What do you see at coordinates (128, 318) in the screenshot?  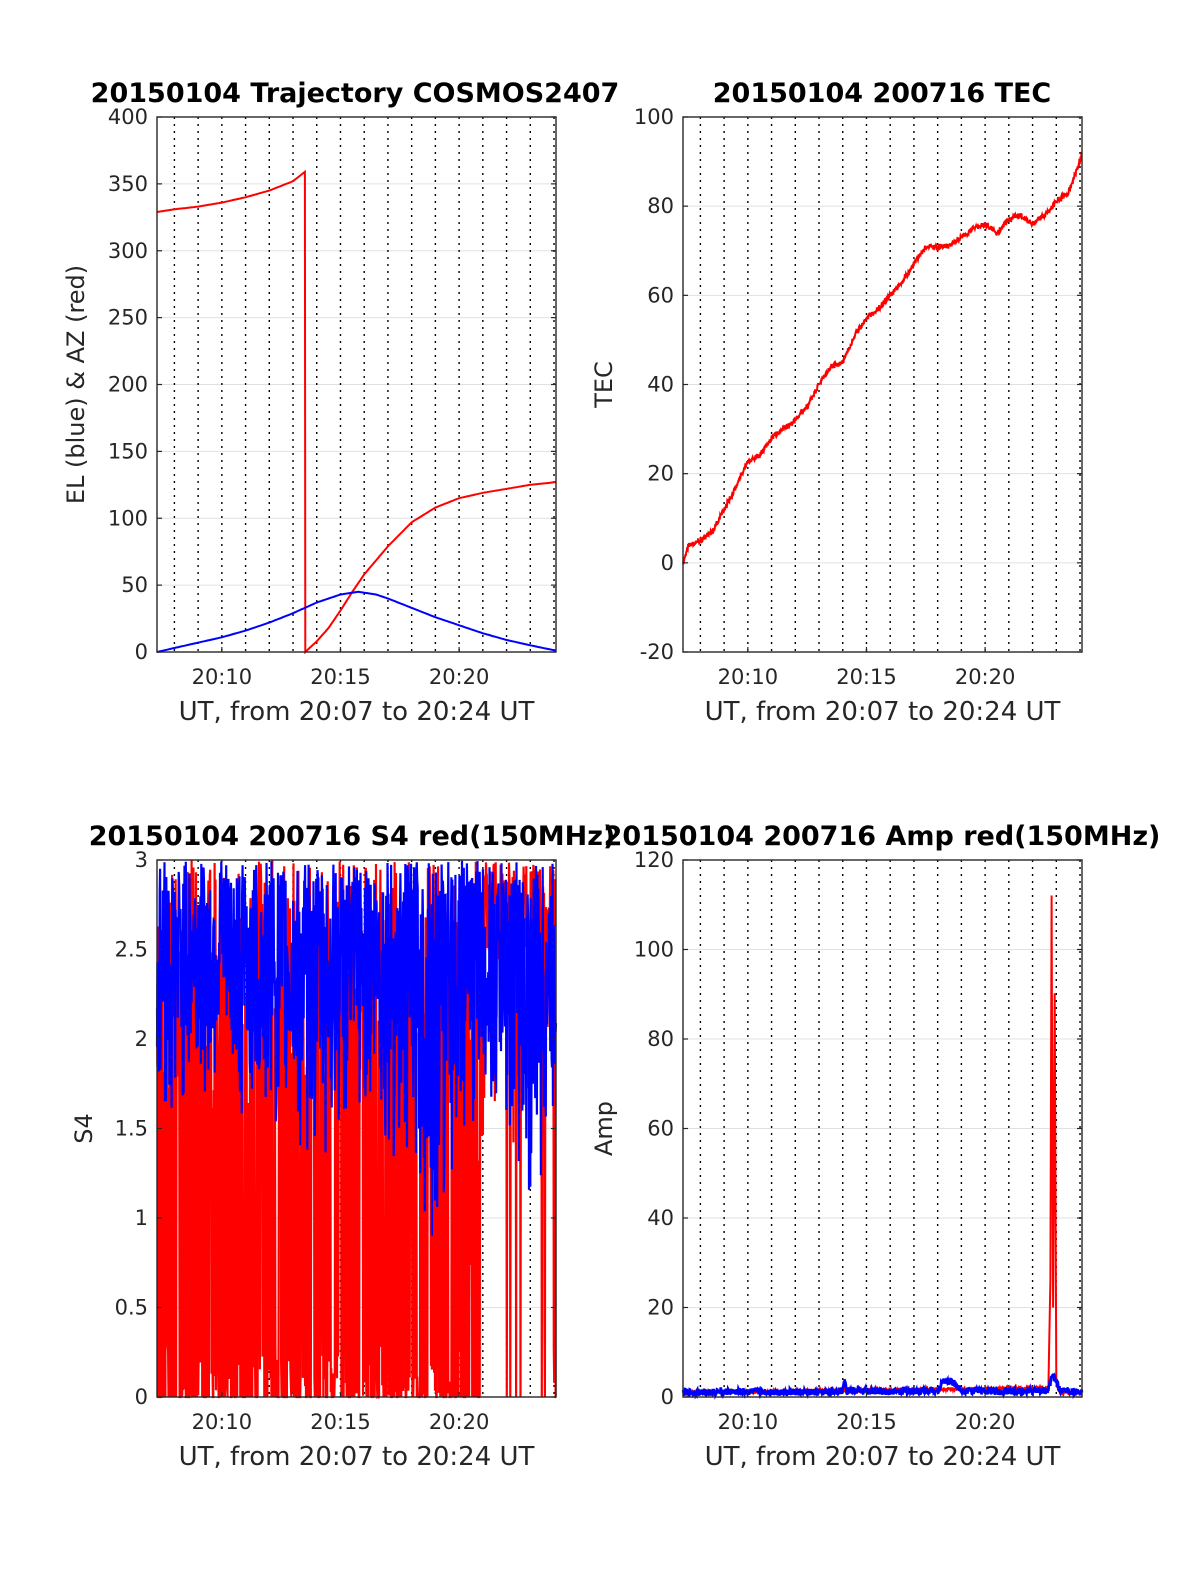 I see `y-tick-label: 250` at bounding box center [128, 318].